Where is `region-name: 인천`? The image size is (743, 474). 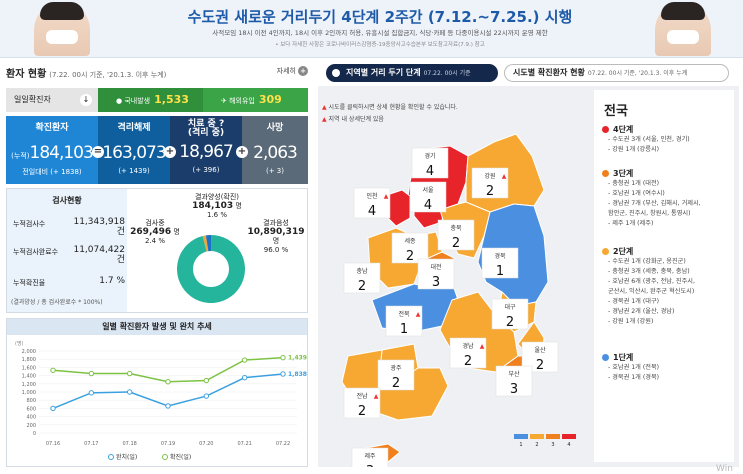
region-name: 인천 is located at coordinates (371, 196).